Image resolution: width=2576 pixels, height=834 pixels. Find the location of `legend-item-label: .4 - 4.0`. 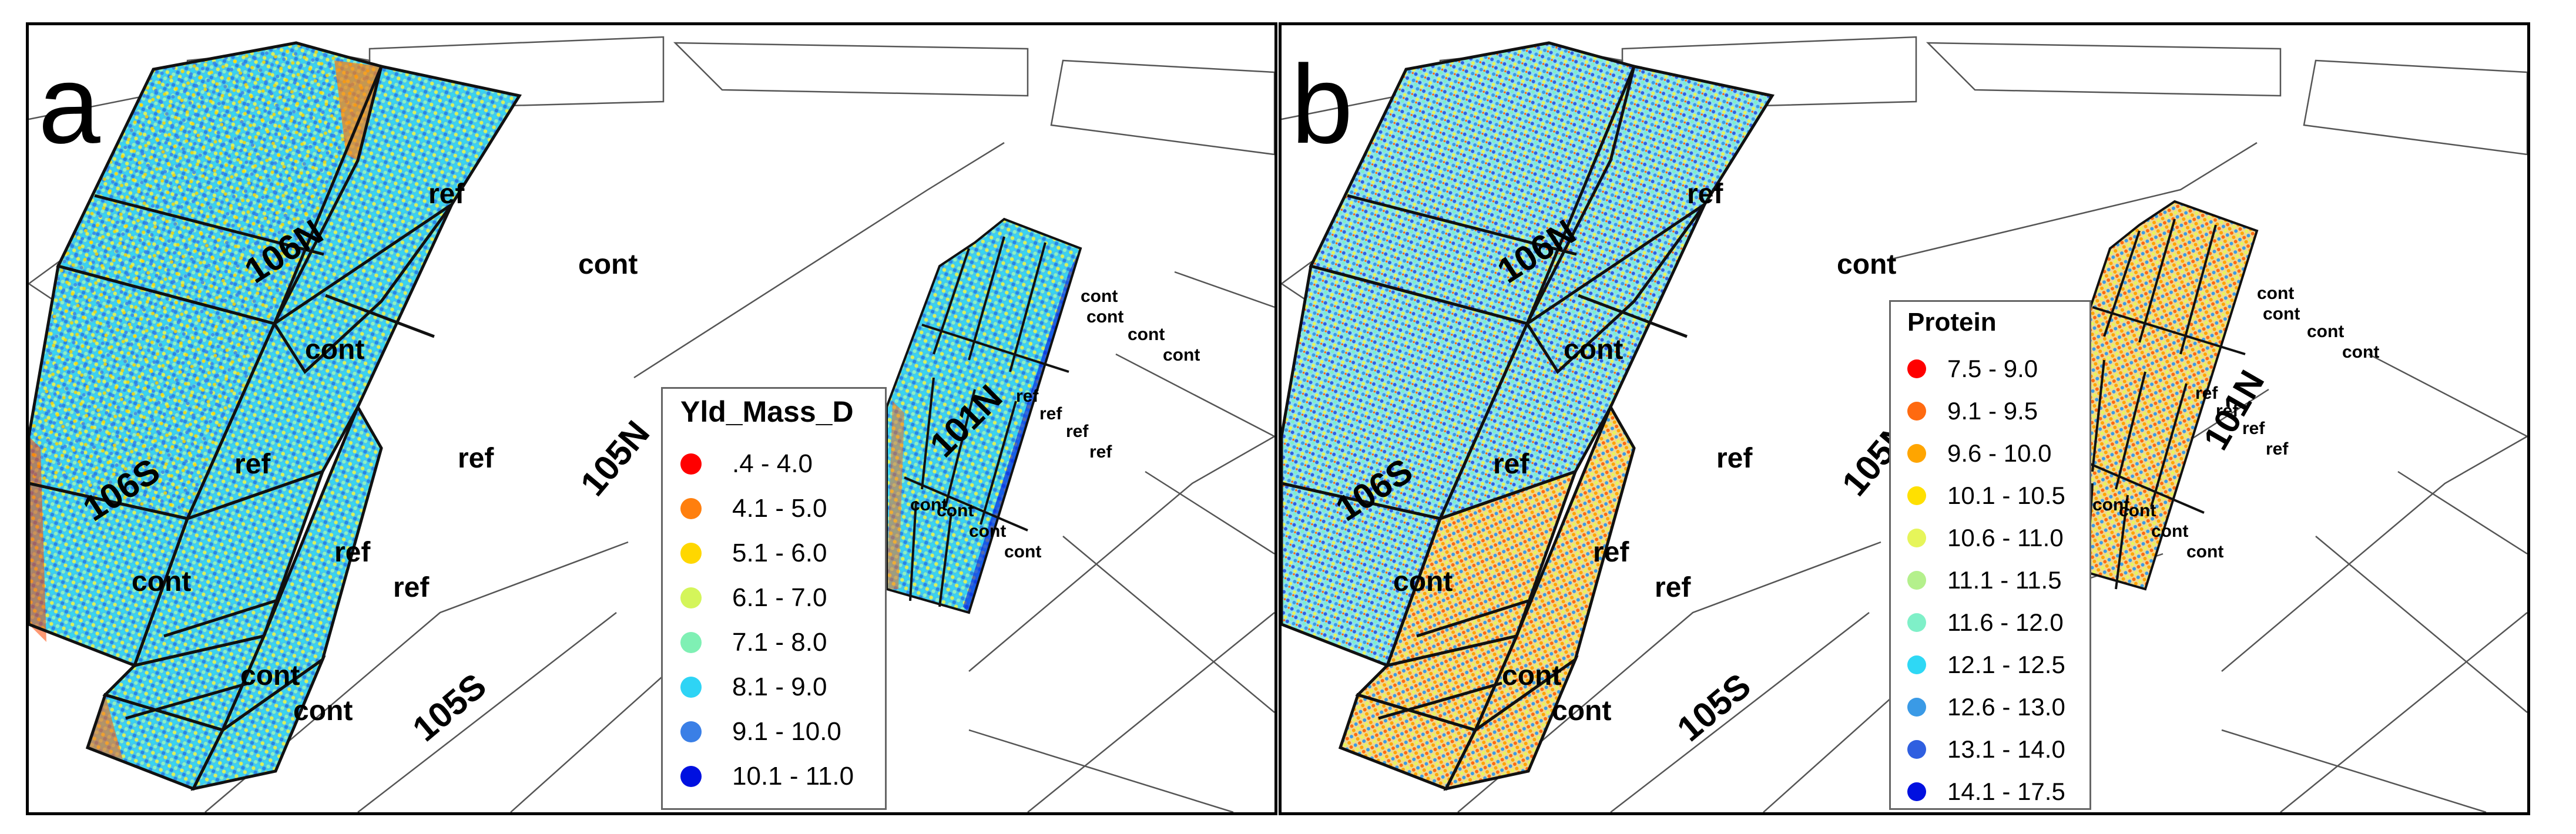

legend-item-label: .4 - 4.0 is located at coordinates (772, 463).